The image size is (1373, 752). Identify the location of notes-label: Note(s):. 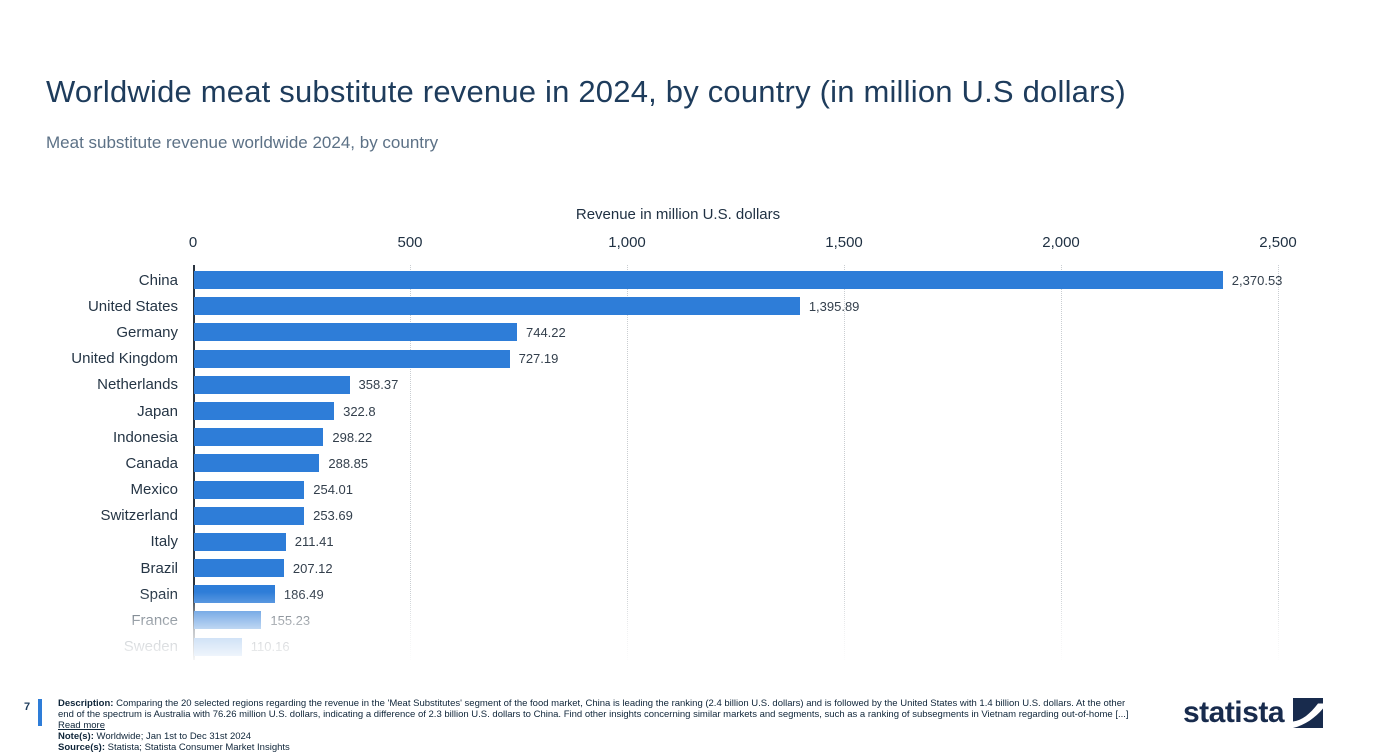
(76, 736).